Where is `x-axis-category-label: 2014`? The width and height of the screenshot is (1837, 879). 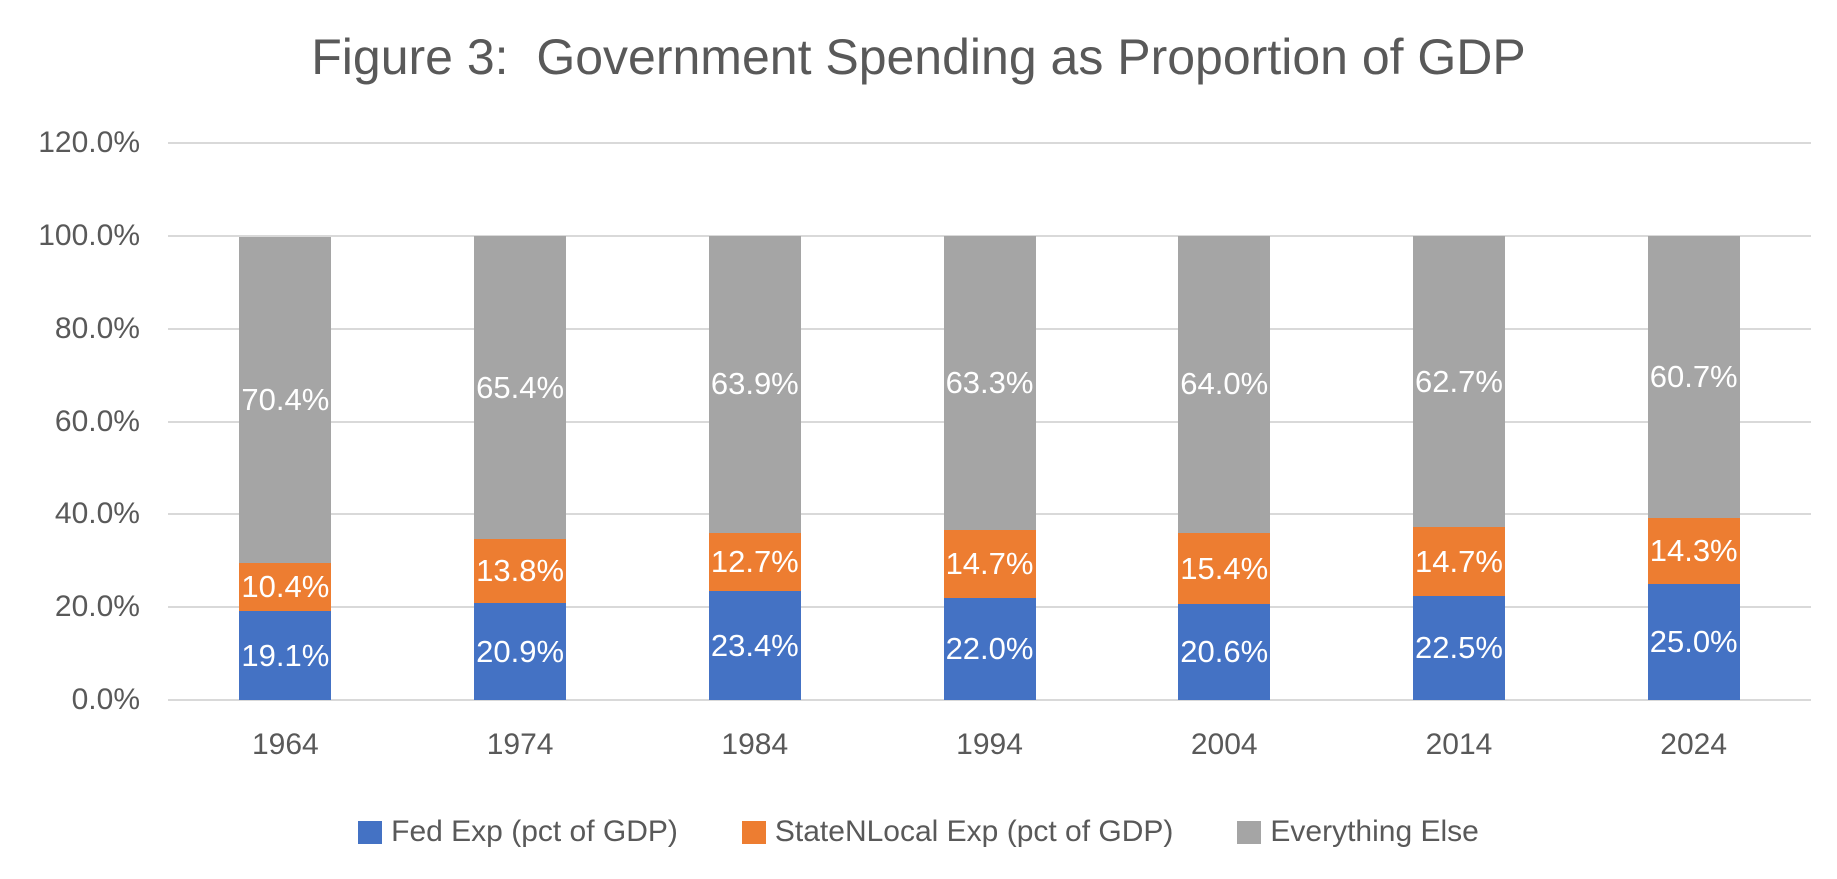 x-axis-category-label: 2014 is located at coordinates (1459, 744).